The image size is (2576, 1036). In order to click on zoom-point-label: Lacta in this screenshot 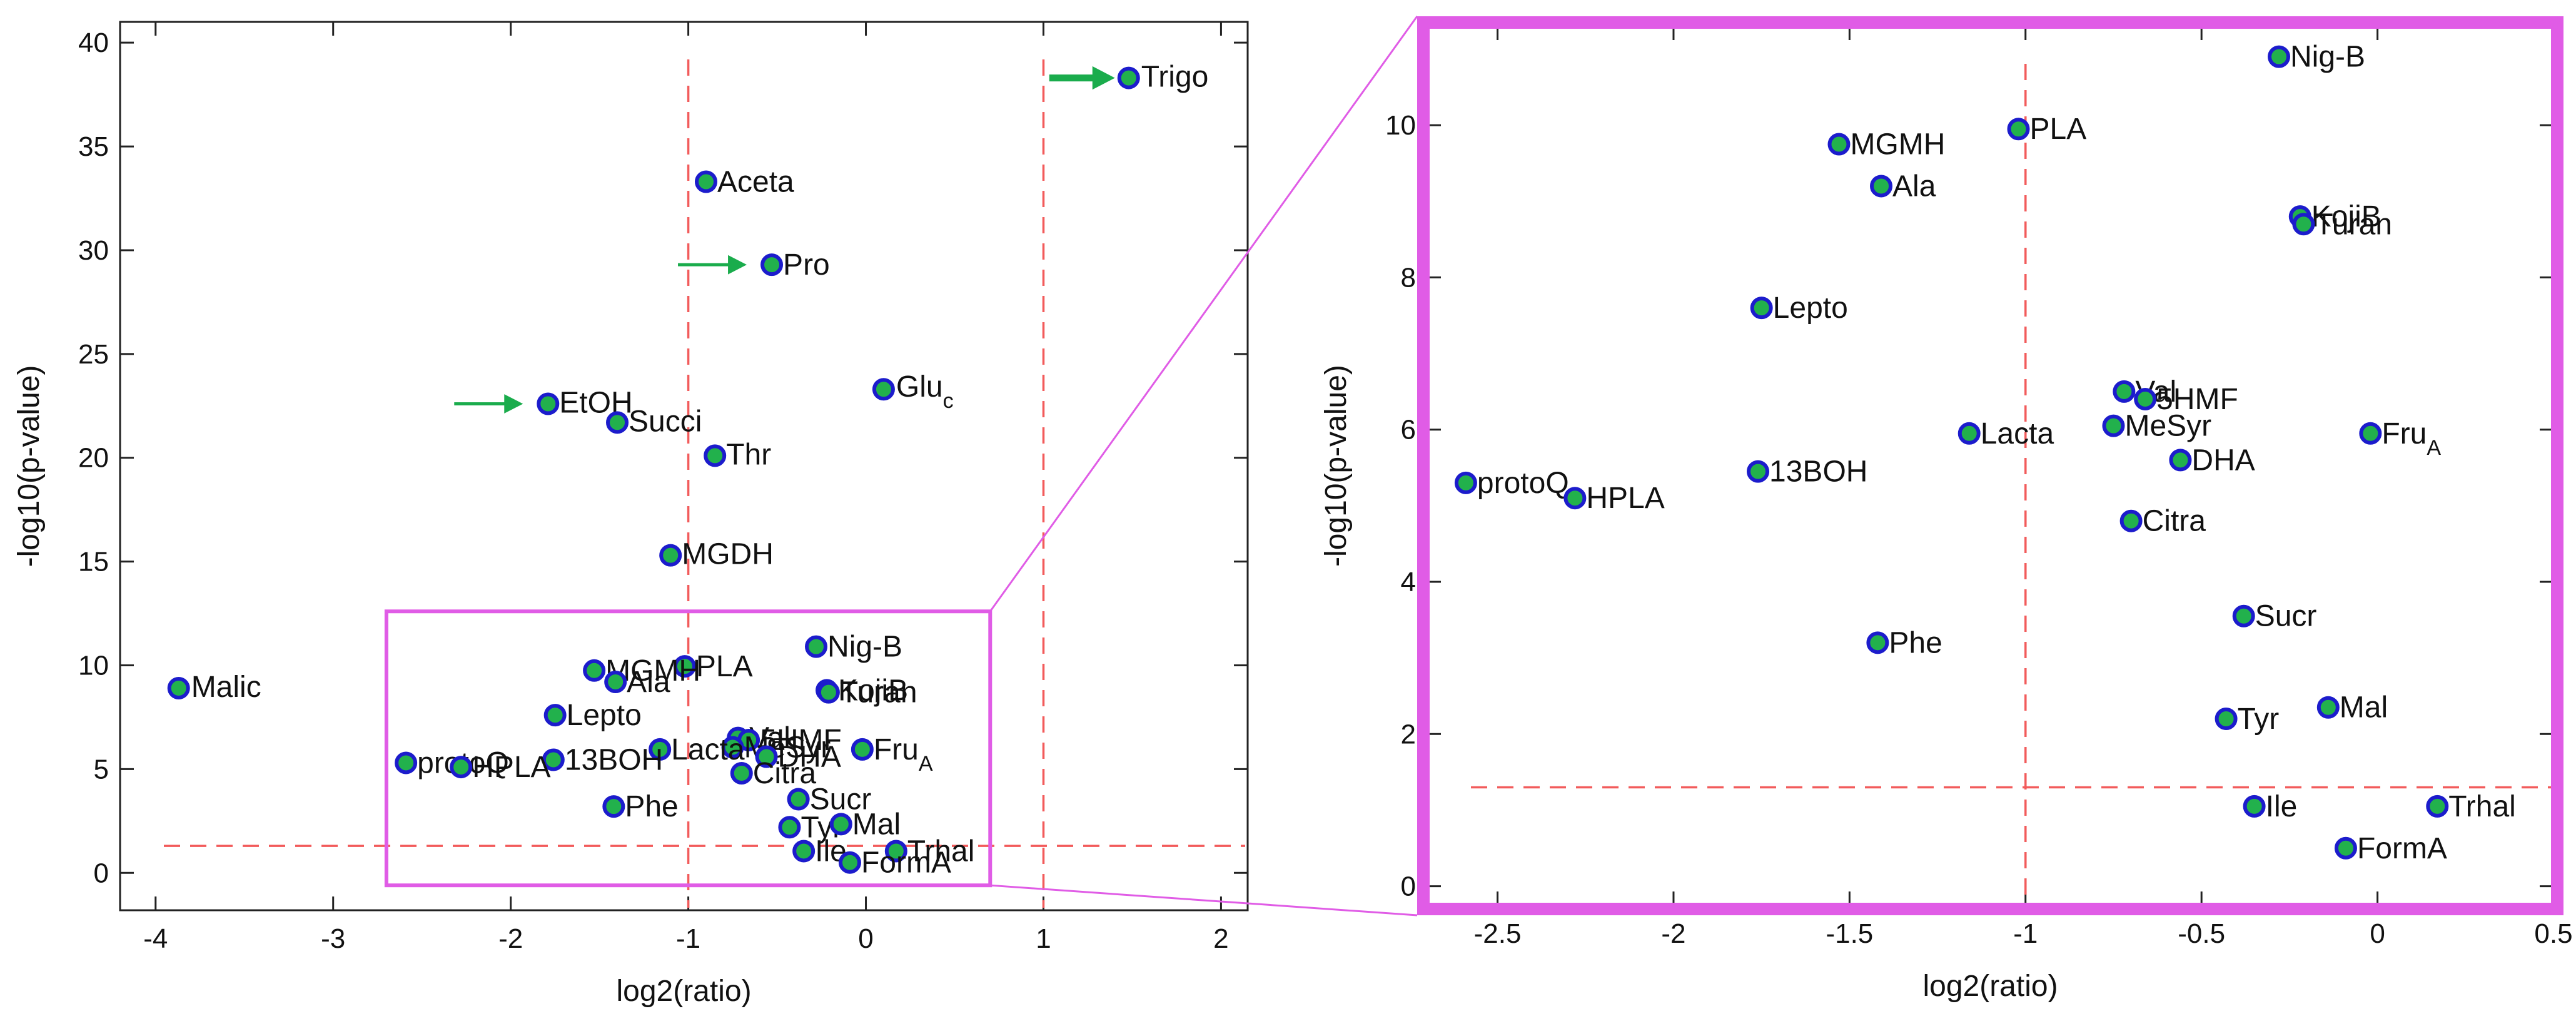, I will do `click(2018, 433)`.